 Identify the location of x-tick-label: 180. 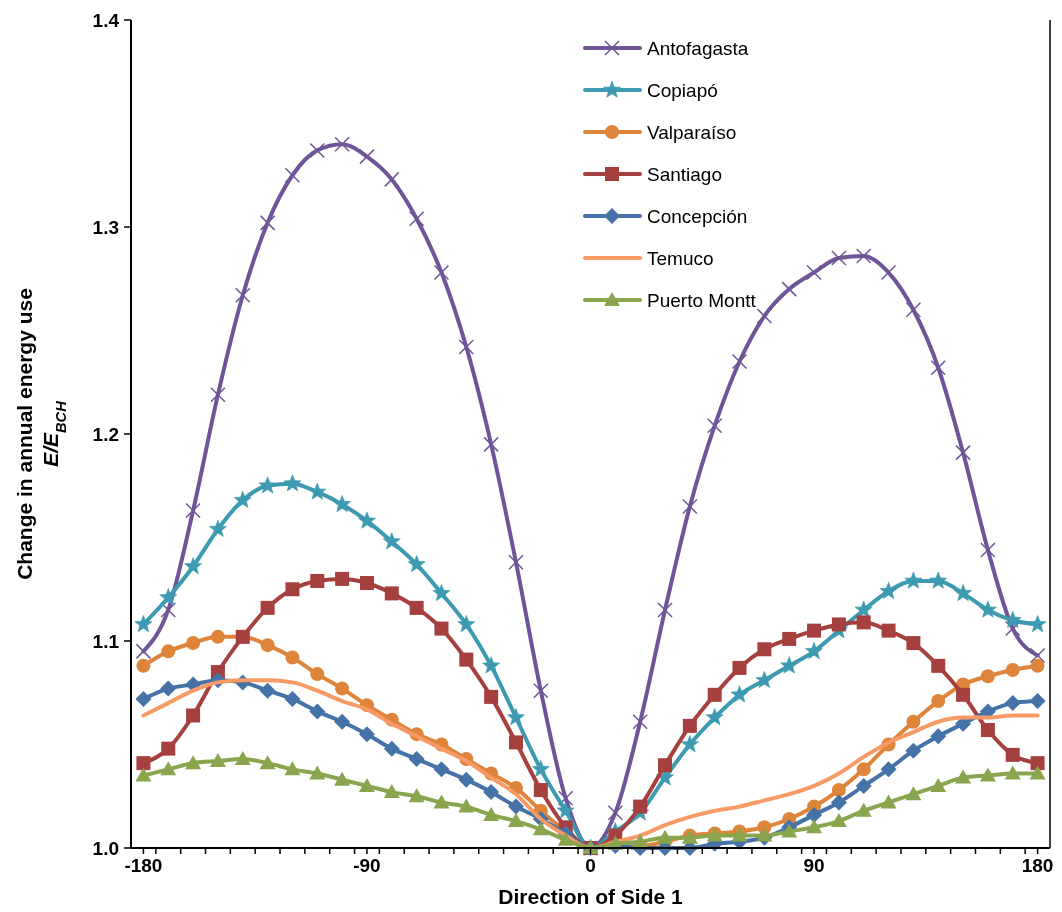
(1037, 865).